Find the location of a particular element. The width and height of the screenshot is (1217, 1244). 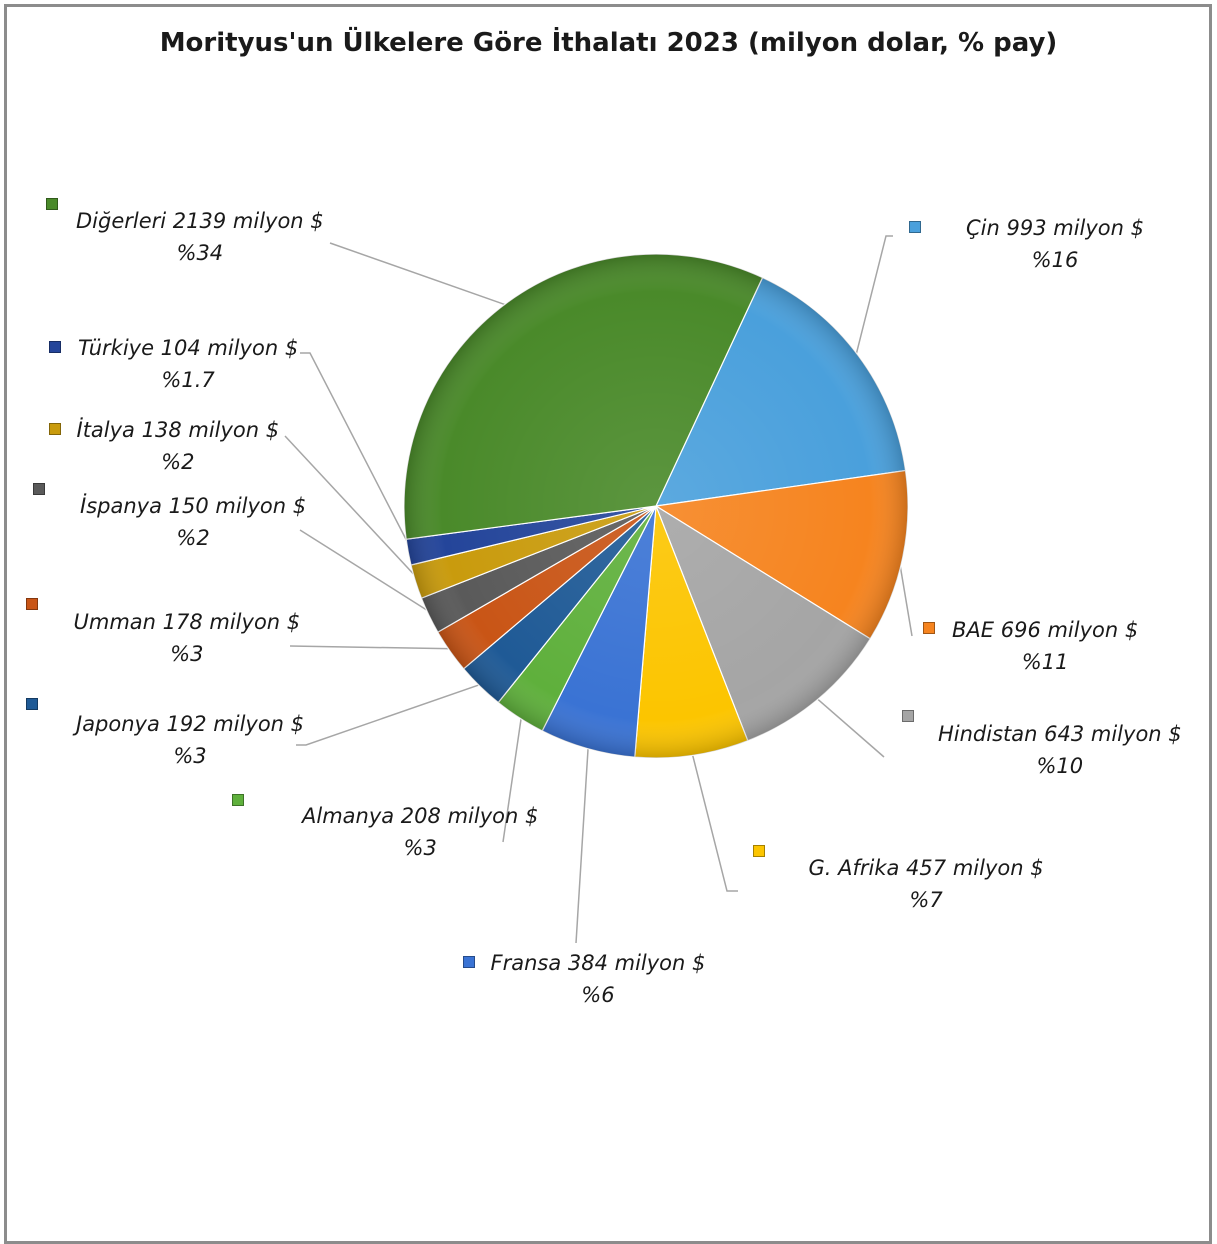

data-label-percent: %34 is located at coordinates (200, 253).